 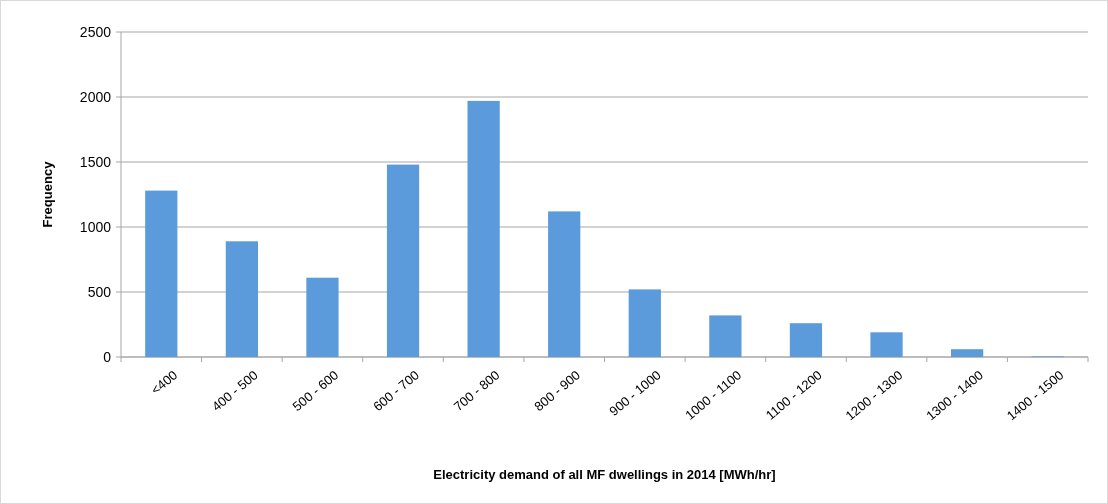 I want to click on x-tick-label: <400, so click(x=164, y=382).